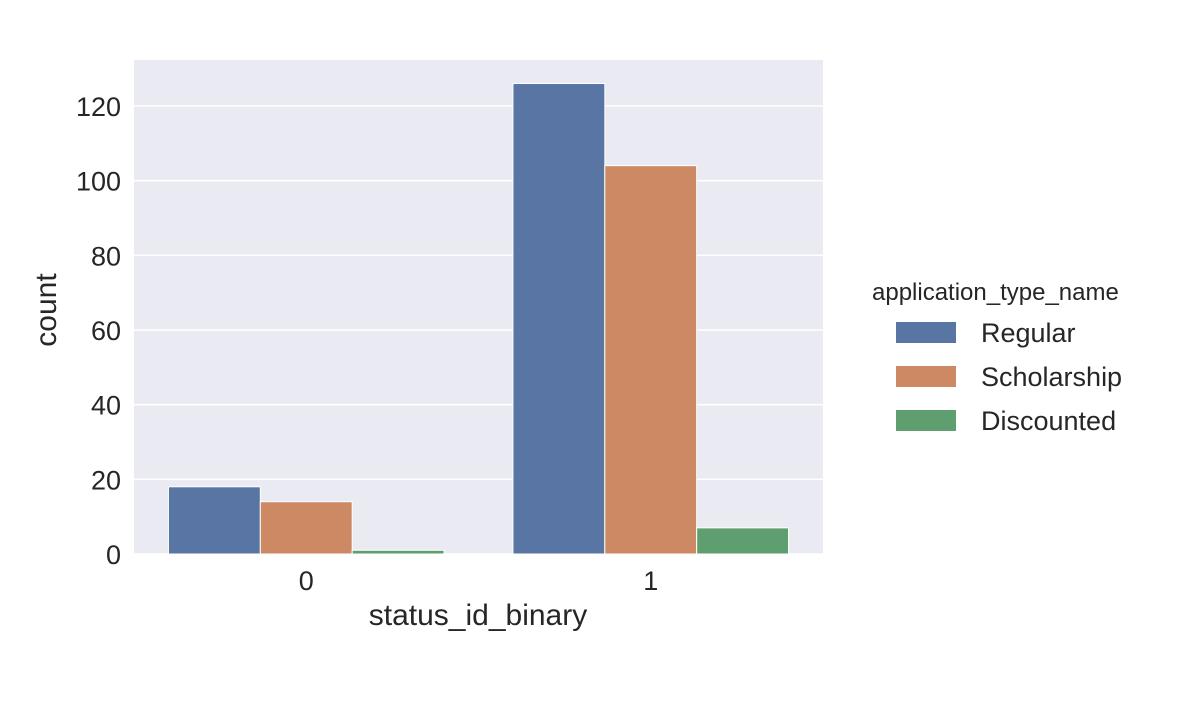 The height and width of the screenshot is (719, 1192). What do you see at coordinates (106, 256) in the screenshot?
I see `y-tick-label: 80` at bounding box center [106, 256].